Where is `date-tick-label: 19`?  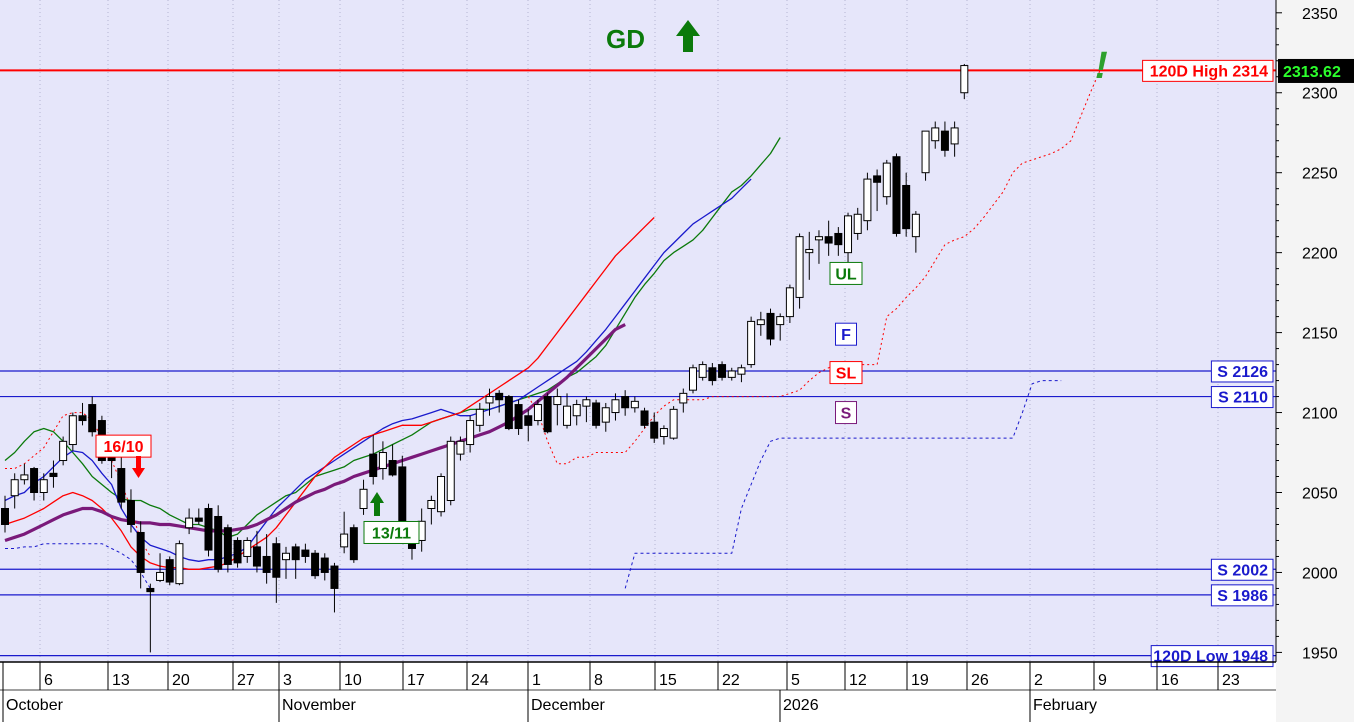 date-tick-label: 19 is located at coordinates (920, 680).